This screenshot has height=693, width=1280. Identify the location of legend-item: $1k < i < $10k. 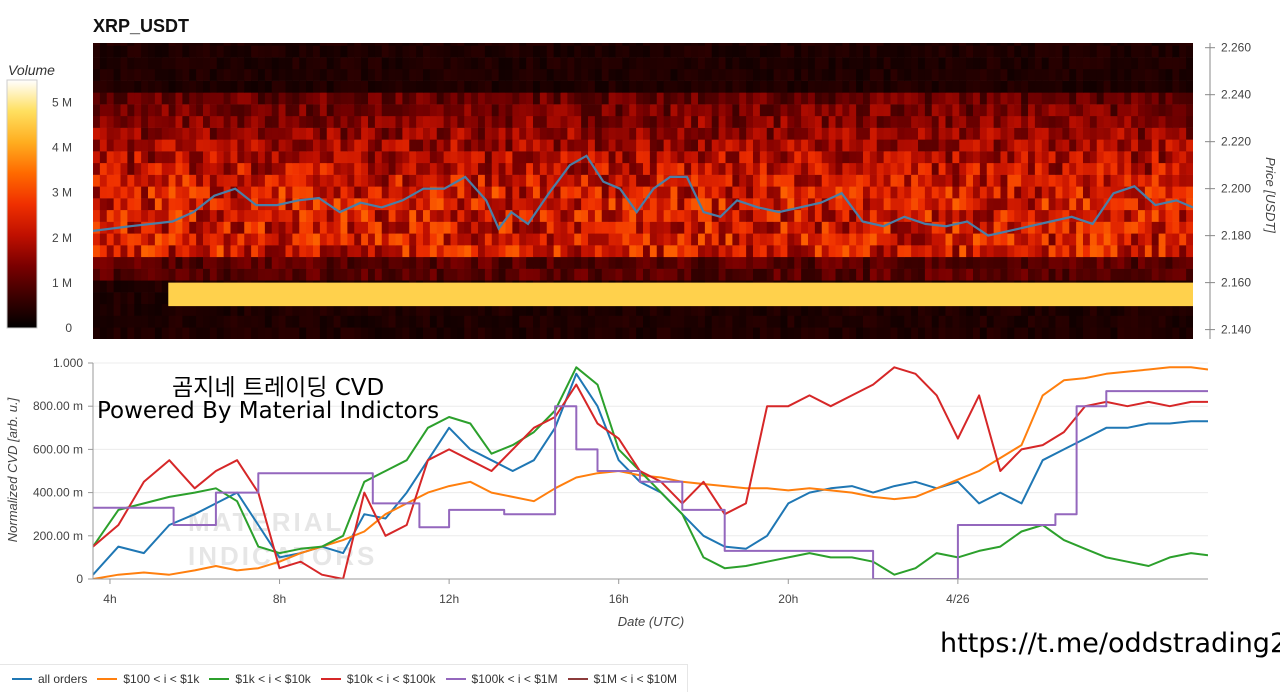
(260, 679).